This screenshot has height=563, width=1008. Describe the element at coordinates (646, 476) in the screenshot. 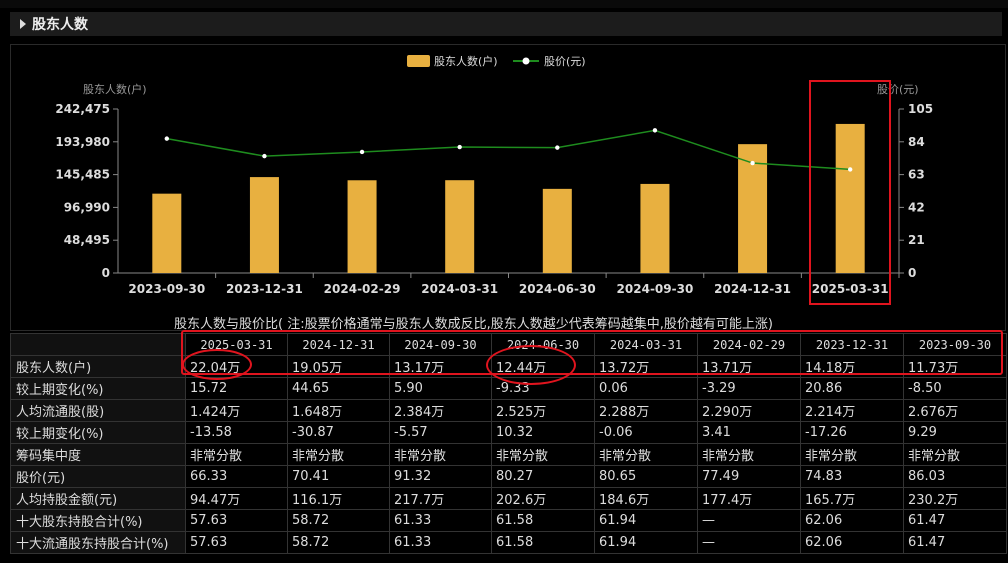

I see `table-cell: 80.65` at that location.